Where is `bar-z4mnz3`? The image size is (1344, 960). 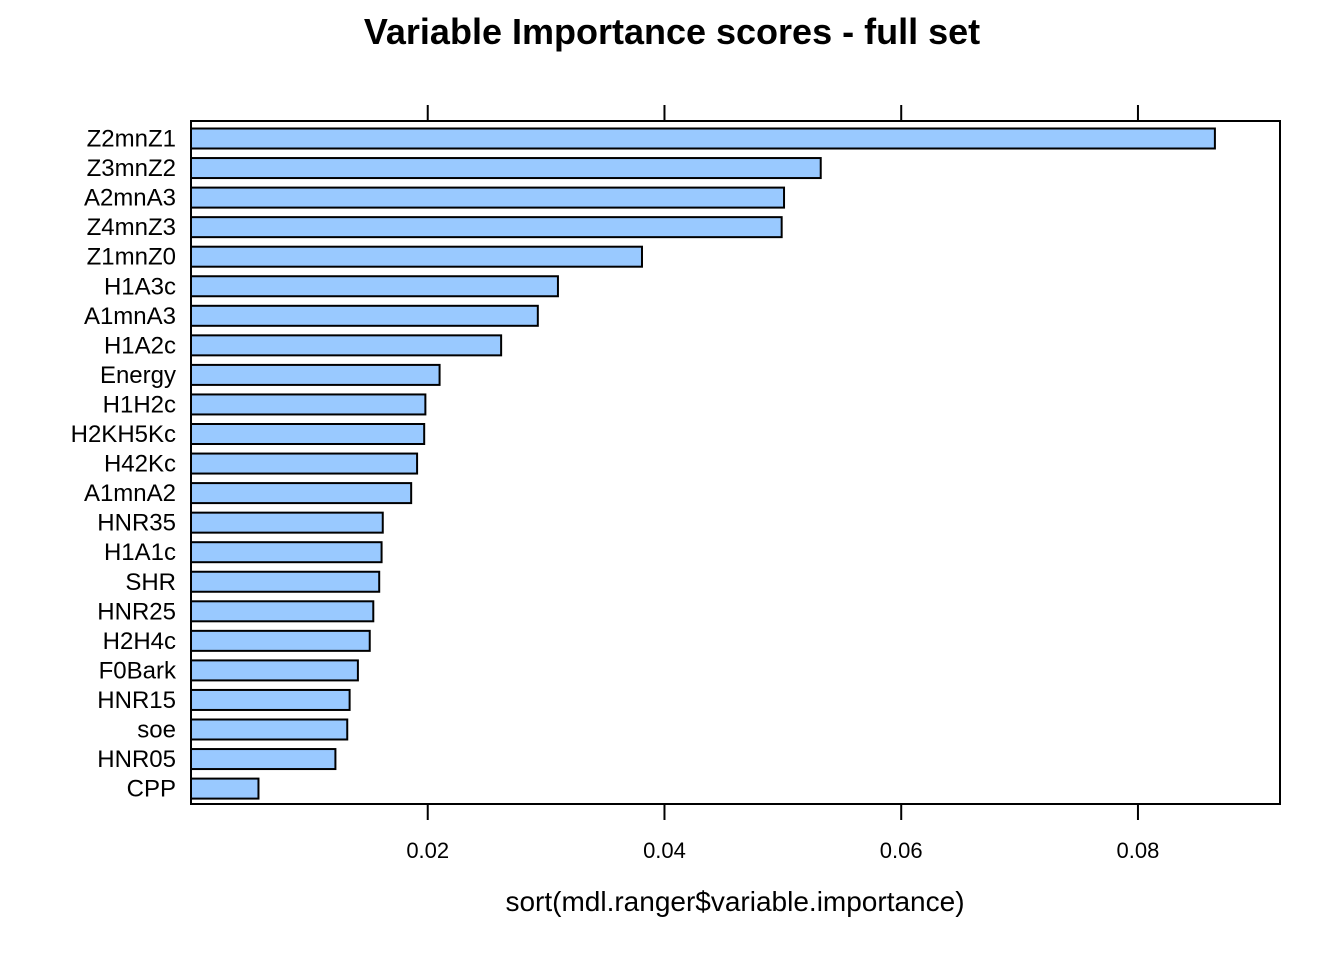
bar-z4mnz3 is located at coordinates (486, 227).